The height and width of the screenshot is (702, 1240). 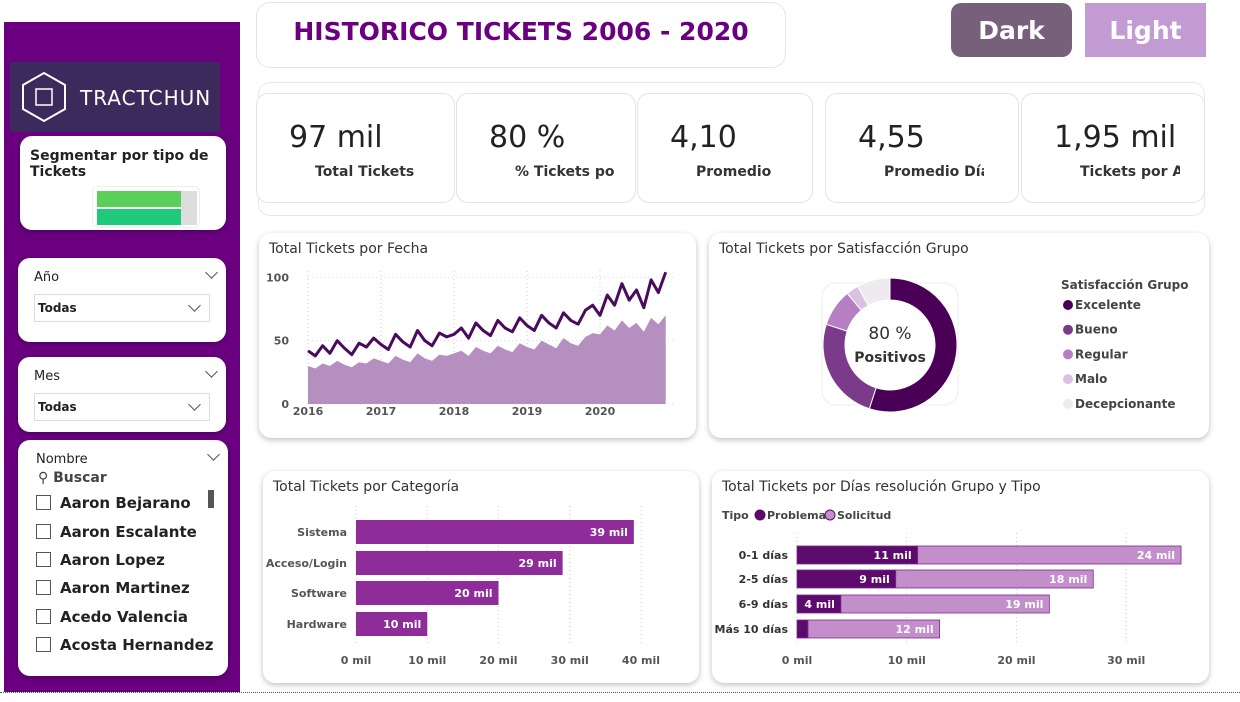 I want to click on kpi-value: 1,95 mil, so click(x=1115, y=137).